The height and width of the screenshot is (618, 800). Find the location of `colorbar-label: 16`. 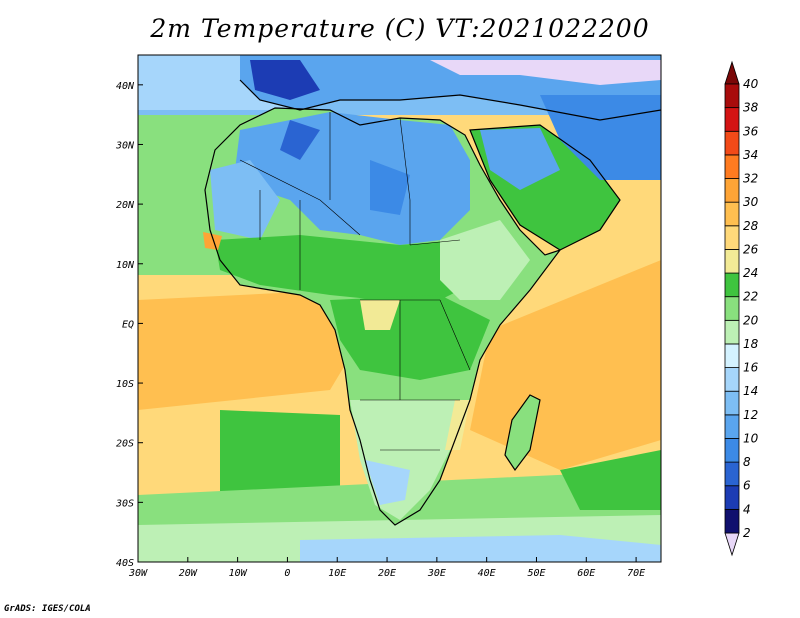

colorbar-label: 16 is located at coordinates (751, 368).